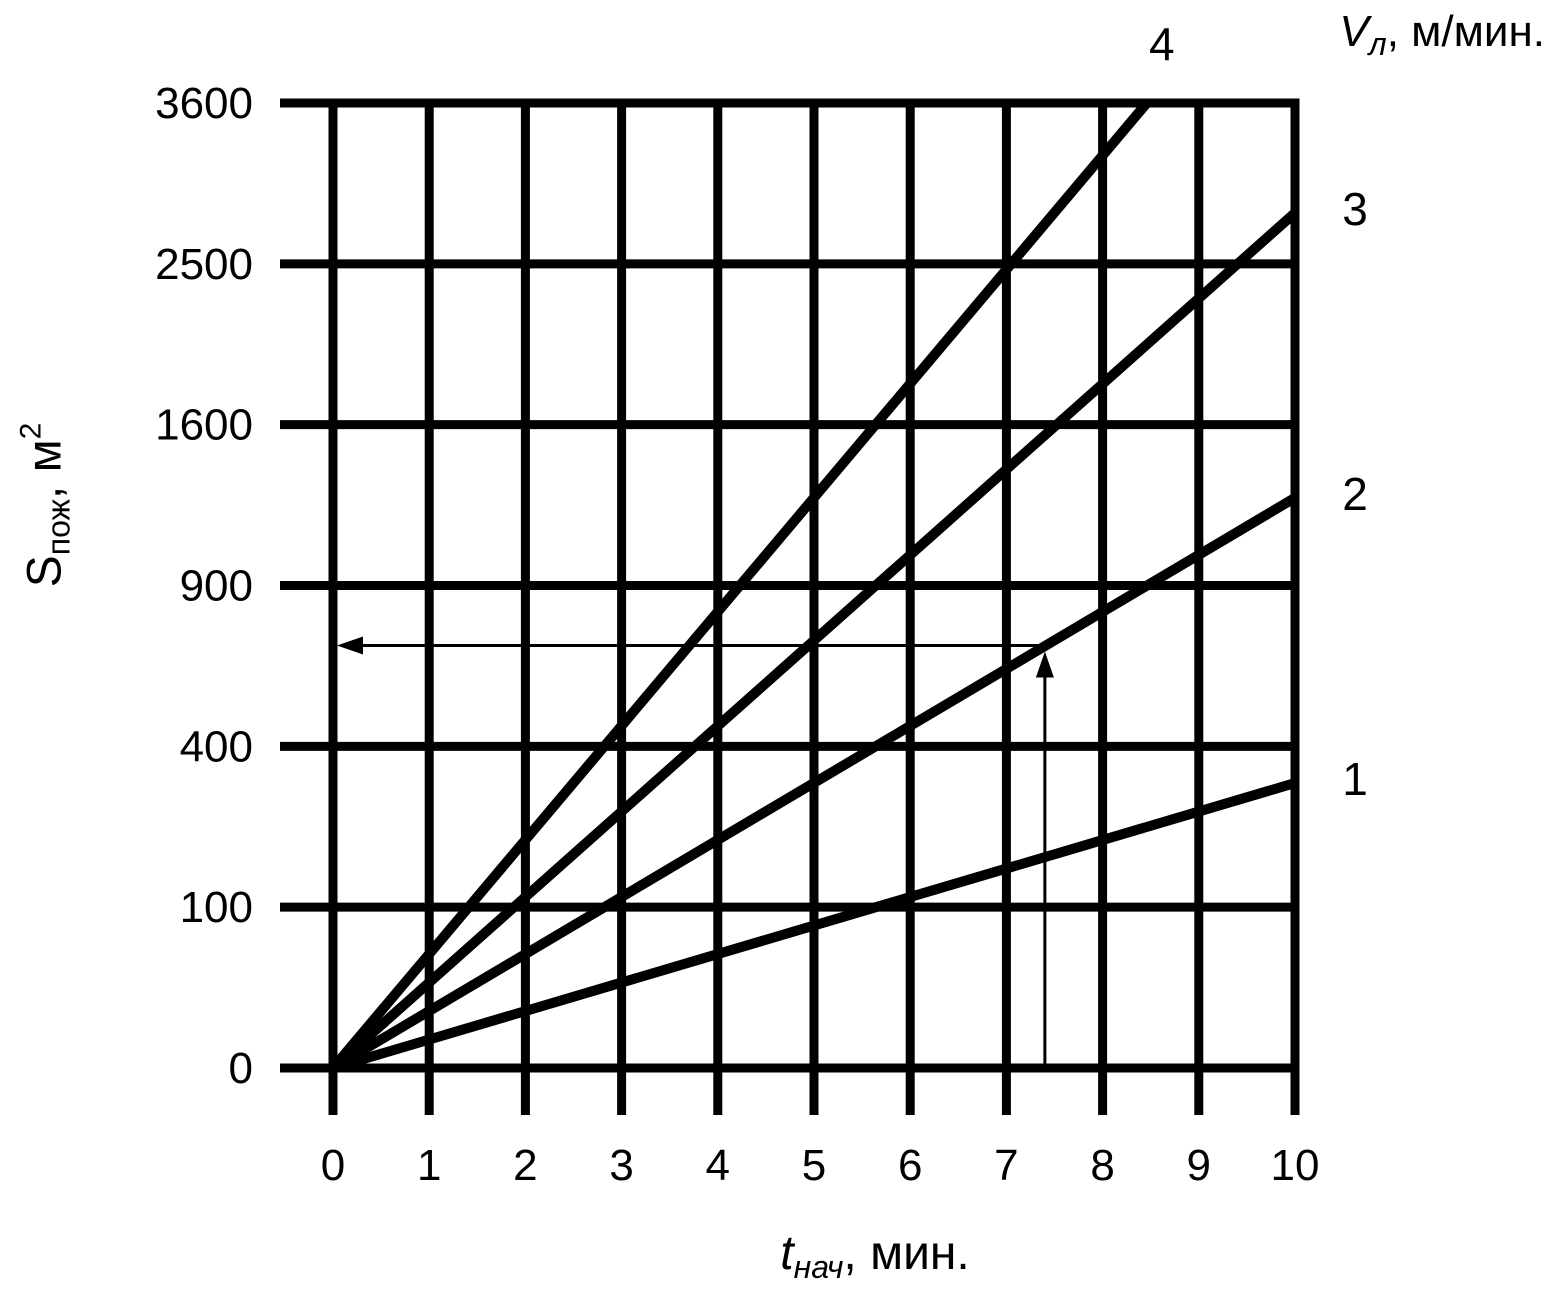  I want to click on y-tick-label: 1600, so click(204, 425).